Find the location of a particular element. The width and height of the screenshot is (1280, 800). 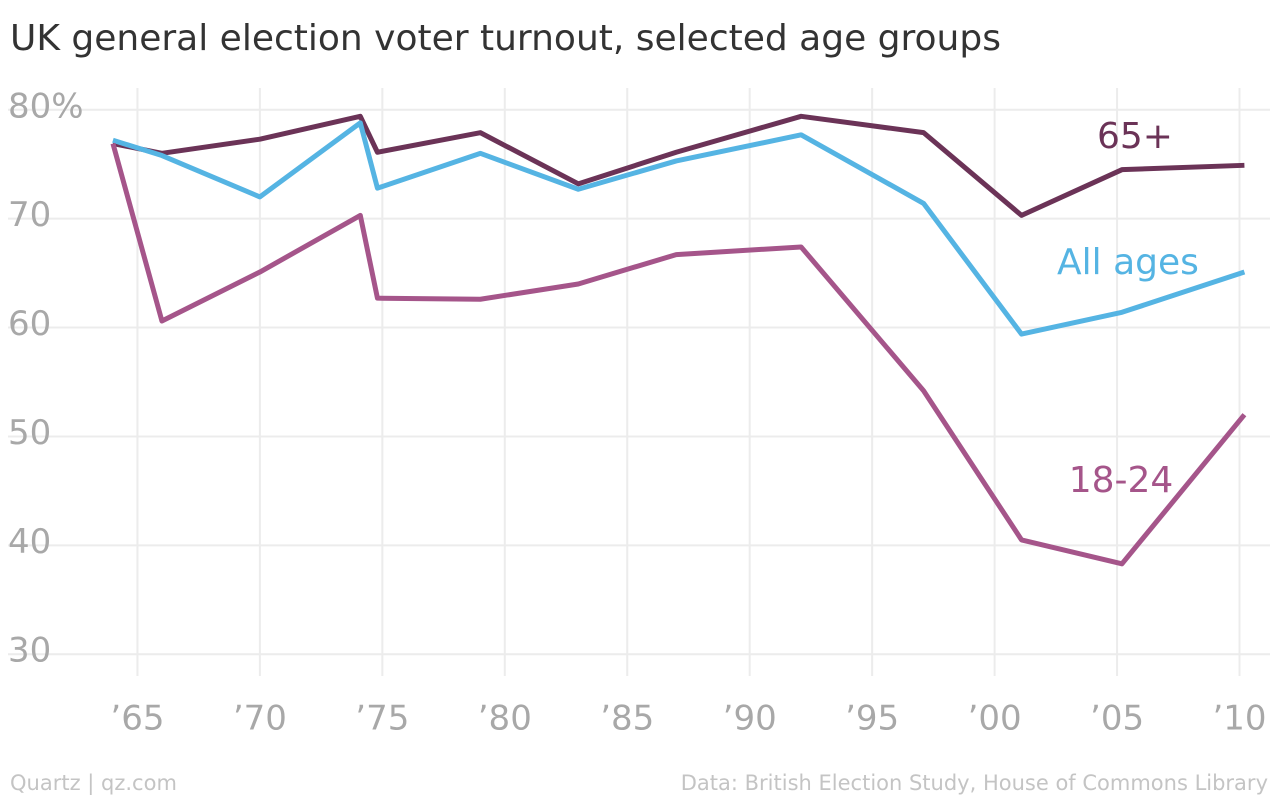

x-tick-label: ’90 is located at coordinates (750, 719).